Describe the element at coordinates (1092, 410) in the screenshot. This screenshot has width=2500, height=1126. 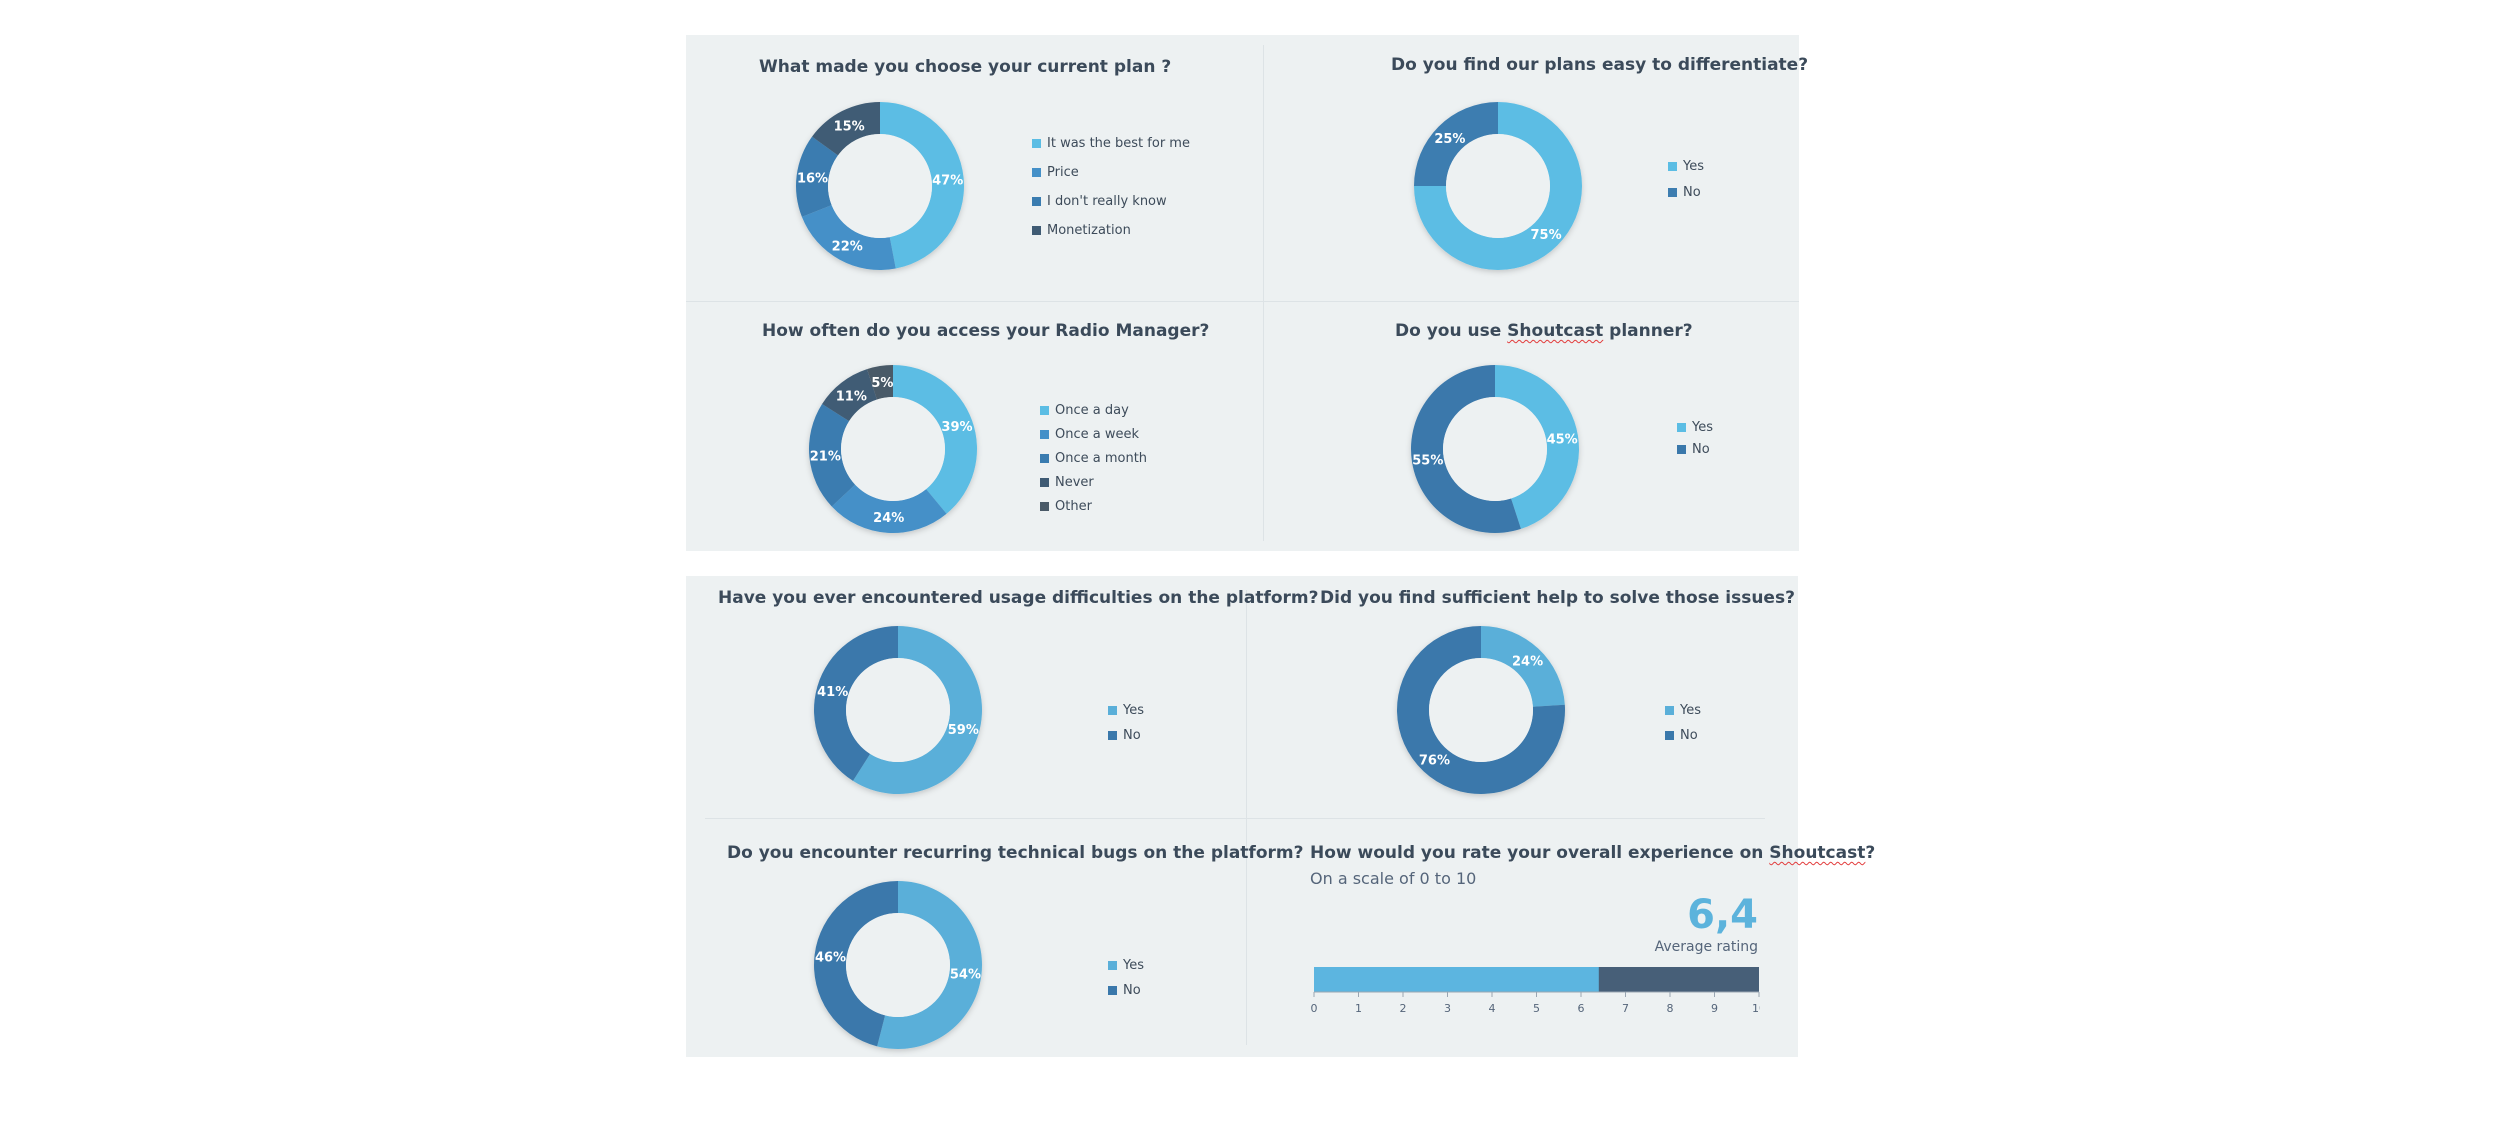
I see `legend-label: Once a day` at that location.